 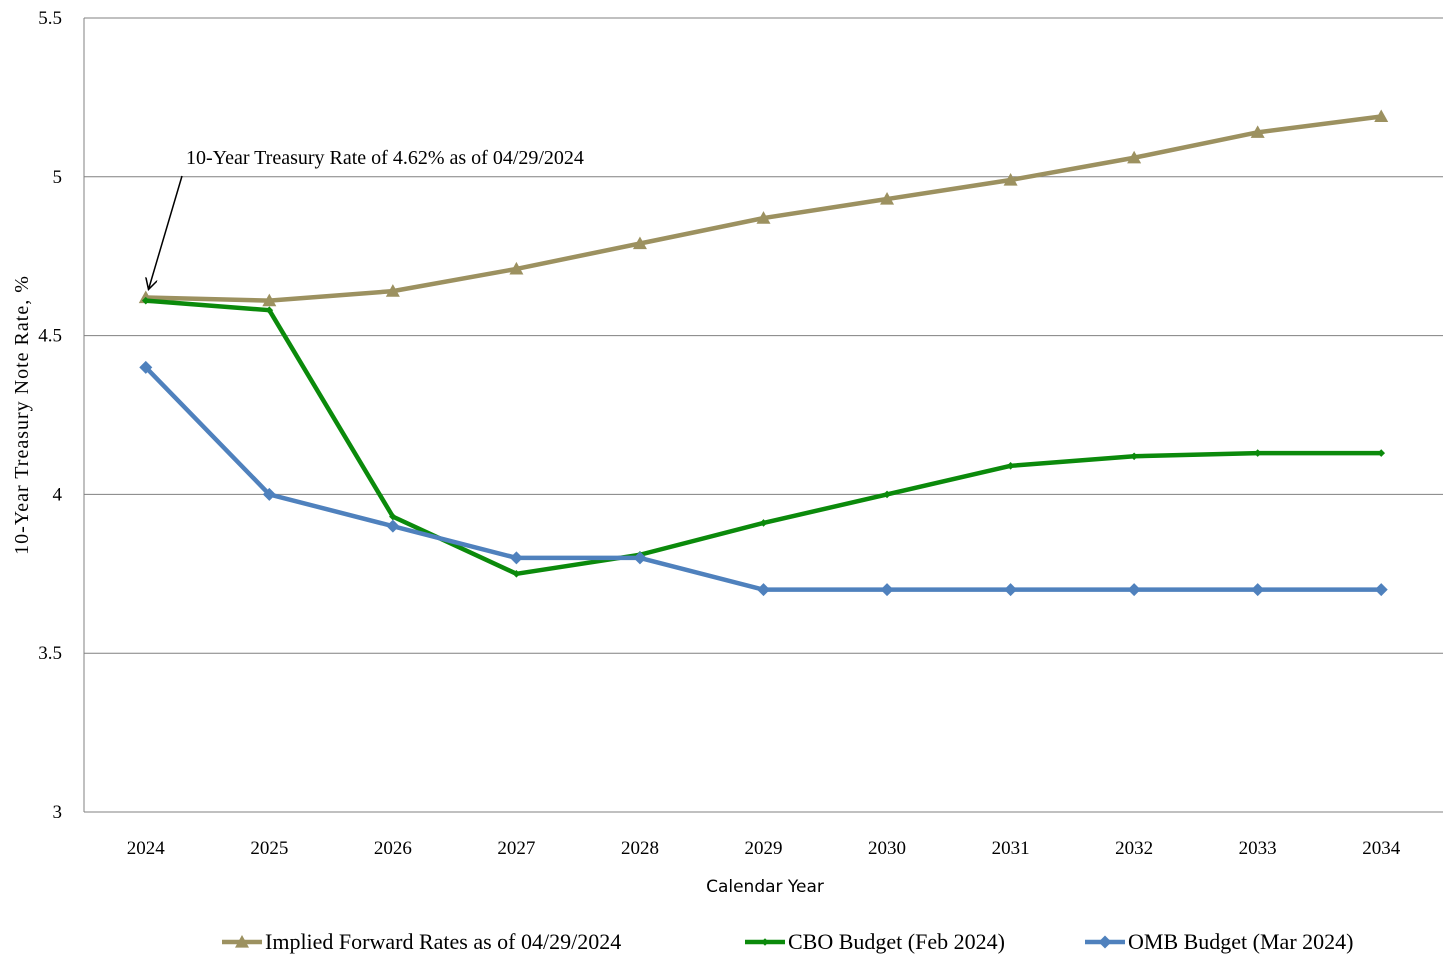 What do you see at coordinates (1011, 848) in the screenshot?
I see `x-tick-label: 2031` at bounding box center [1011, 848].